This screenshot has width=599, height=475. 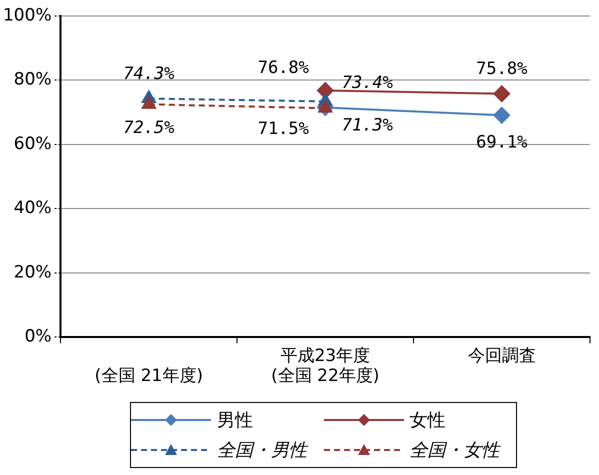 What do you see at coordinates (455, 450) in the screenshot?
I see `legend-label: 全国・女性` at bounding box center [455, 450].